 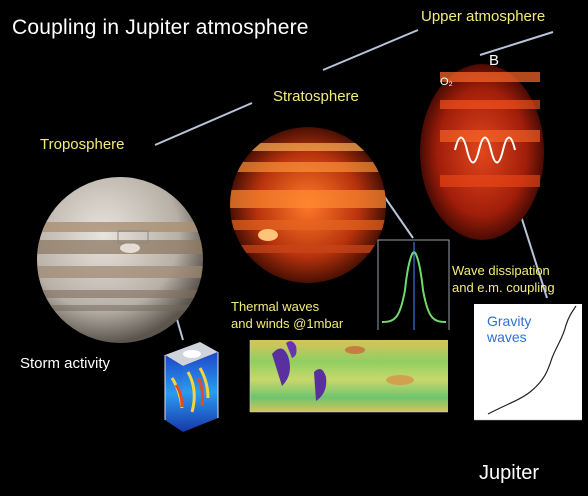 I want to click on temperature-profile-inset, so click(x=413, y=286).